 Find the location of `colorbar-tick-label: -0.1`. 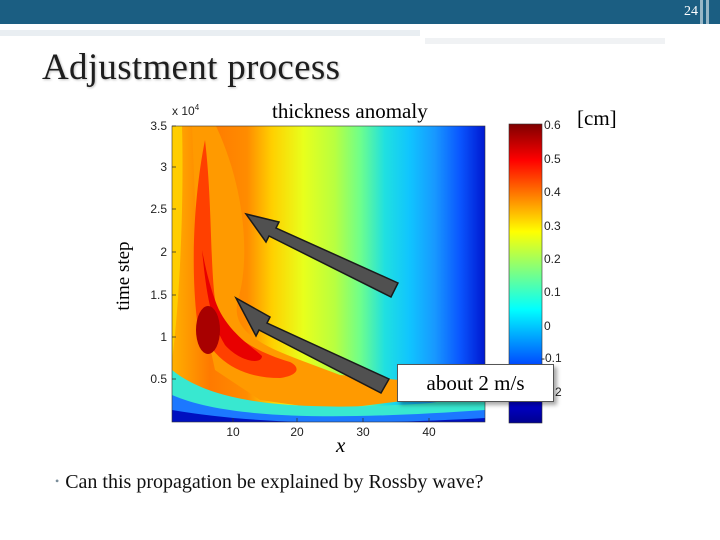

colorbar-tick-label: -0.1 is located at coordinates (551, 358).